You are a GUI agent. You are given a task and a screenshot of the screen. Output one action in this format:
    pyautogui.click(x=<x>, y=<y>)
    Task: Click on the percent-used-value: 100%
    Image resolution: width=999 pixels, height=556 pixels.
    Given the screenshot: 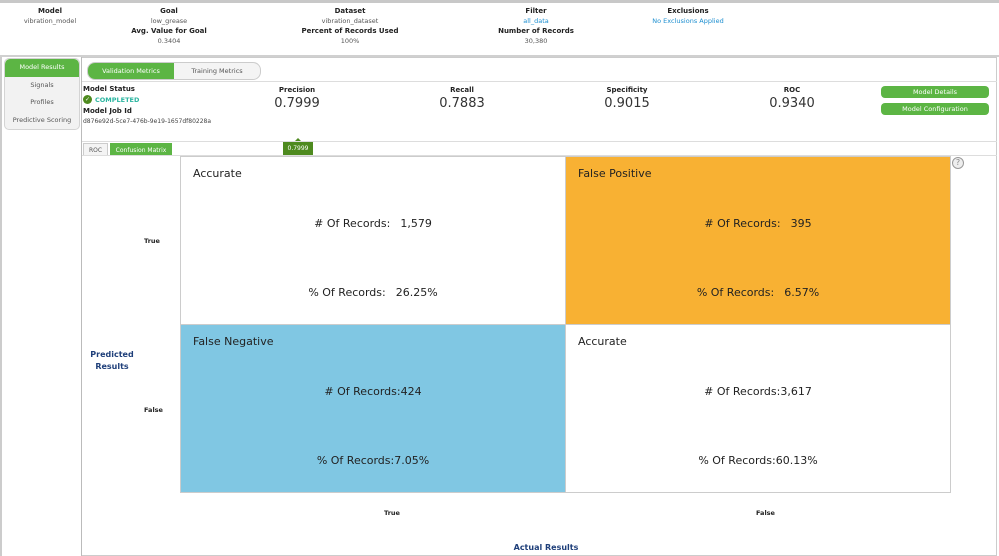 What is the action you would take?
    pyautogui.click(x=350, y=41)
    